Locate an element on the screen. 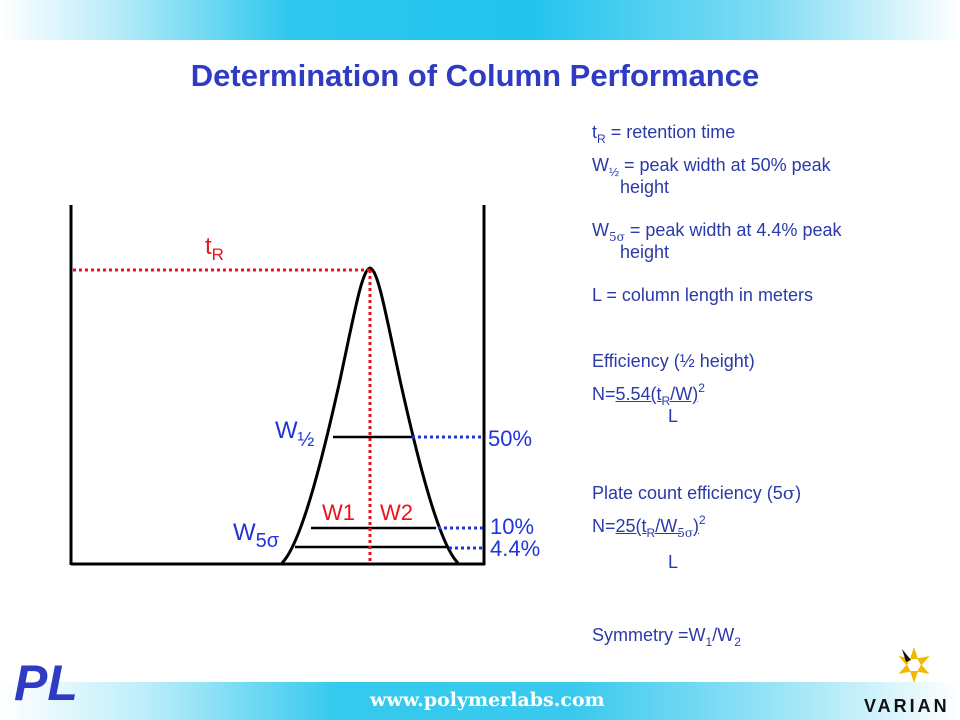  def-five-sigma-width-cont: height is located at coordinates (645, 252).